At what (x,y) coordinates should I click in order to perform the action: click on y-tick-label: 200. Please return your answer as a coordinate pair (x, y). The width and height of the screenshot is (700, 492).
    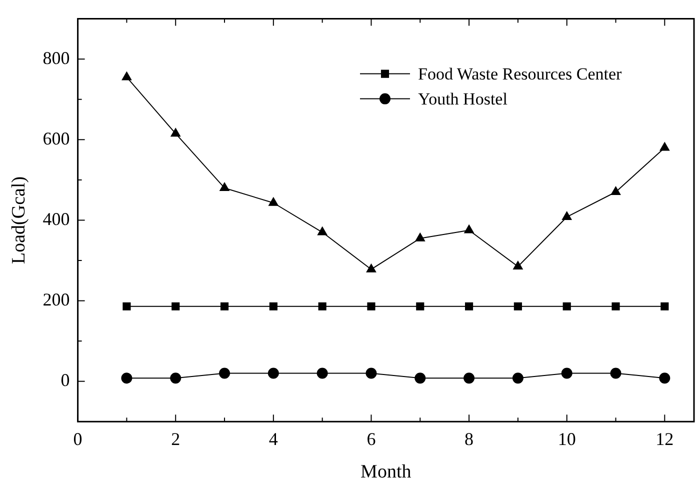
    Looking at the image, I should click on (56, 299).